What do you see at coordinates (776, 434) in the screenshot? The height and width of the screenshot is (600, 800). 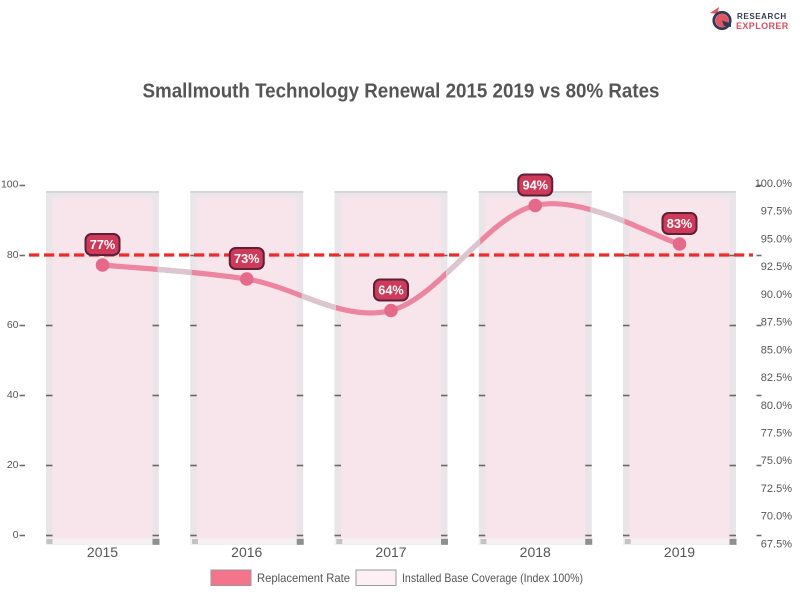 I see `svg-text: 77.5%` at bounding box center [776, 434].